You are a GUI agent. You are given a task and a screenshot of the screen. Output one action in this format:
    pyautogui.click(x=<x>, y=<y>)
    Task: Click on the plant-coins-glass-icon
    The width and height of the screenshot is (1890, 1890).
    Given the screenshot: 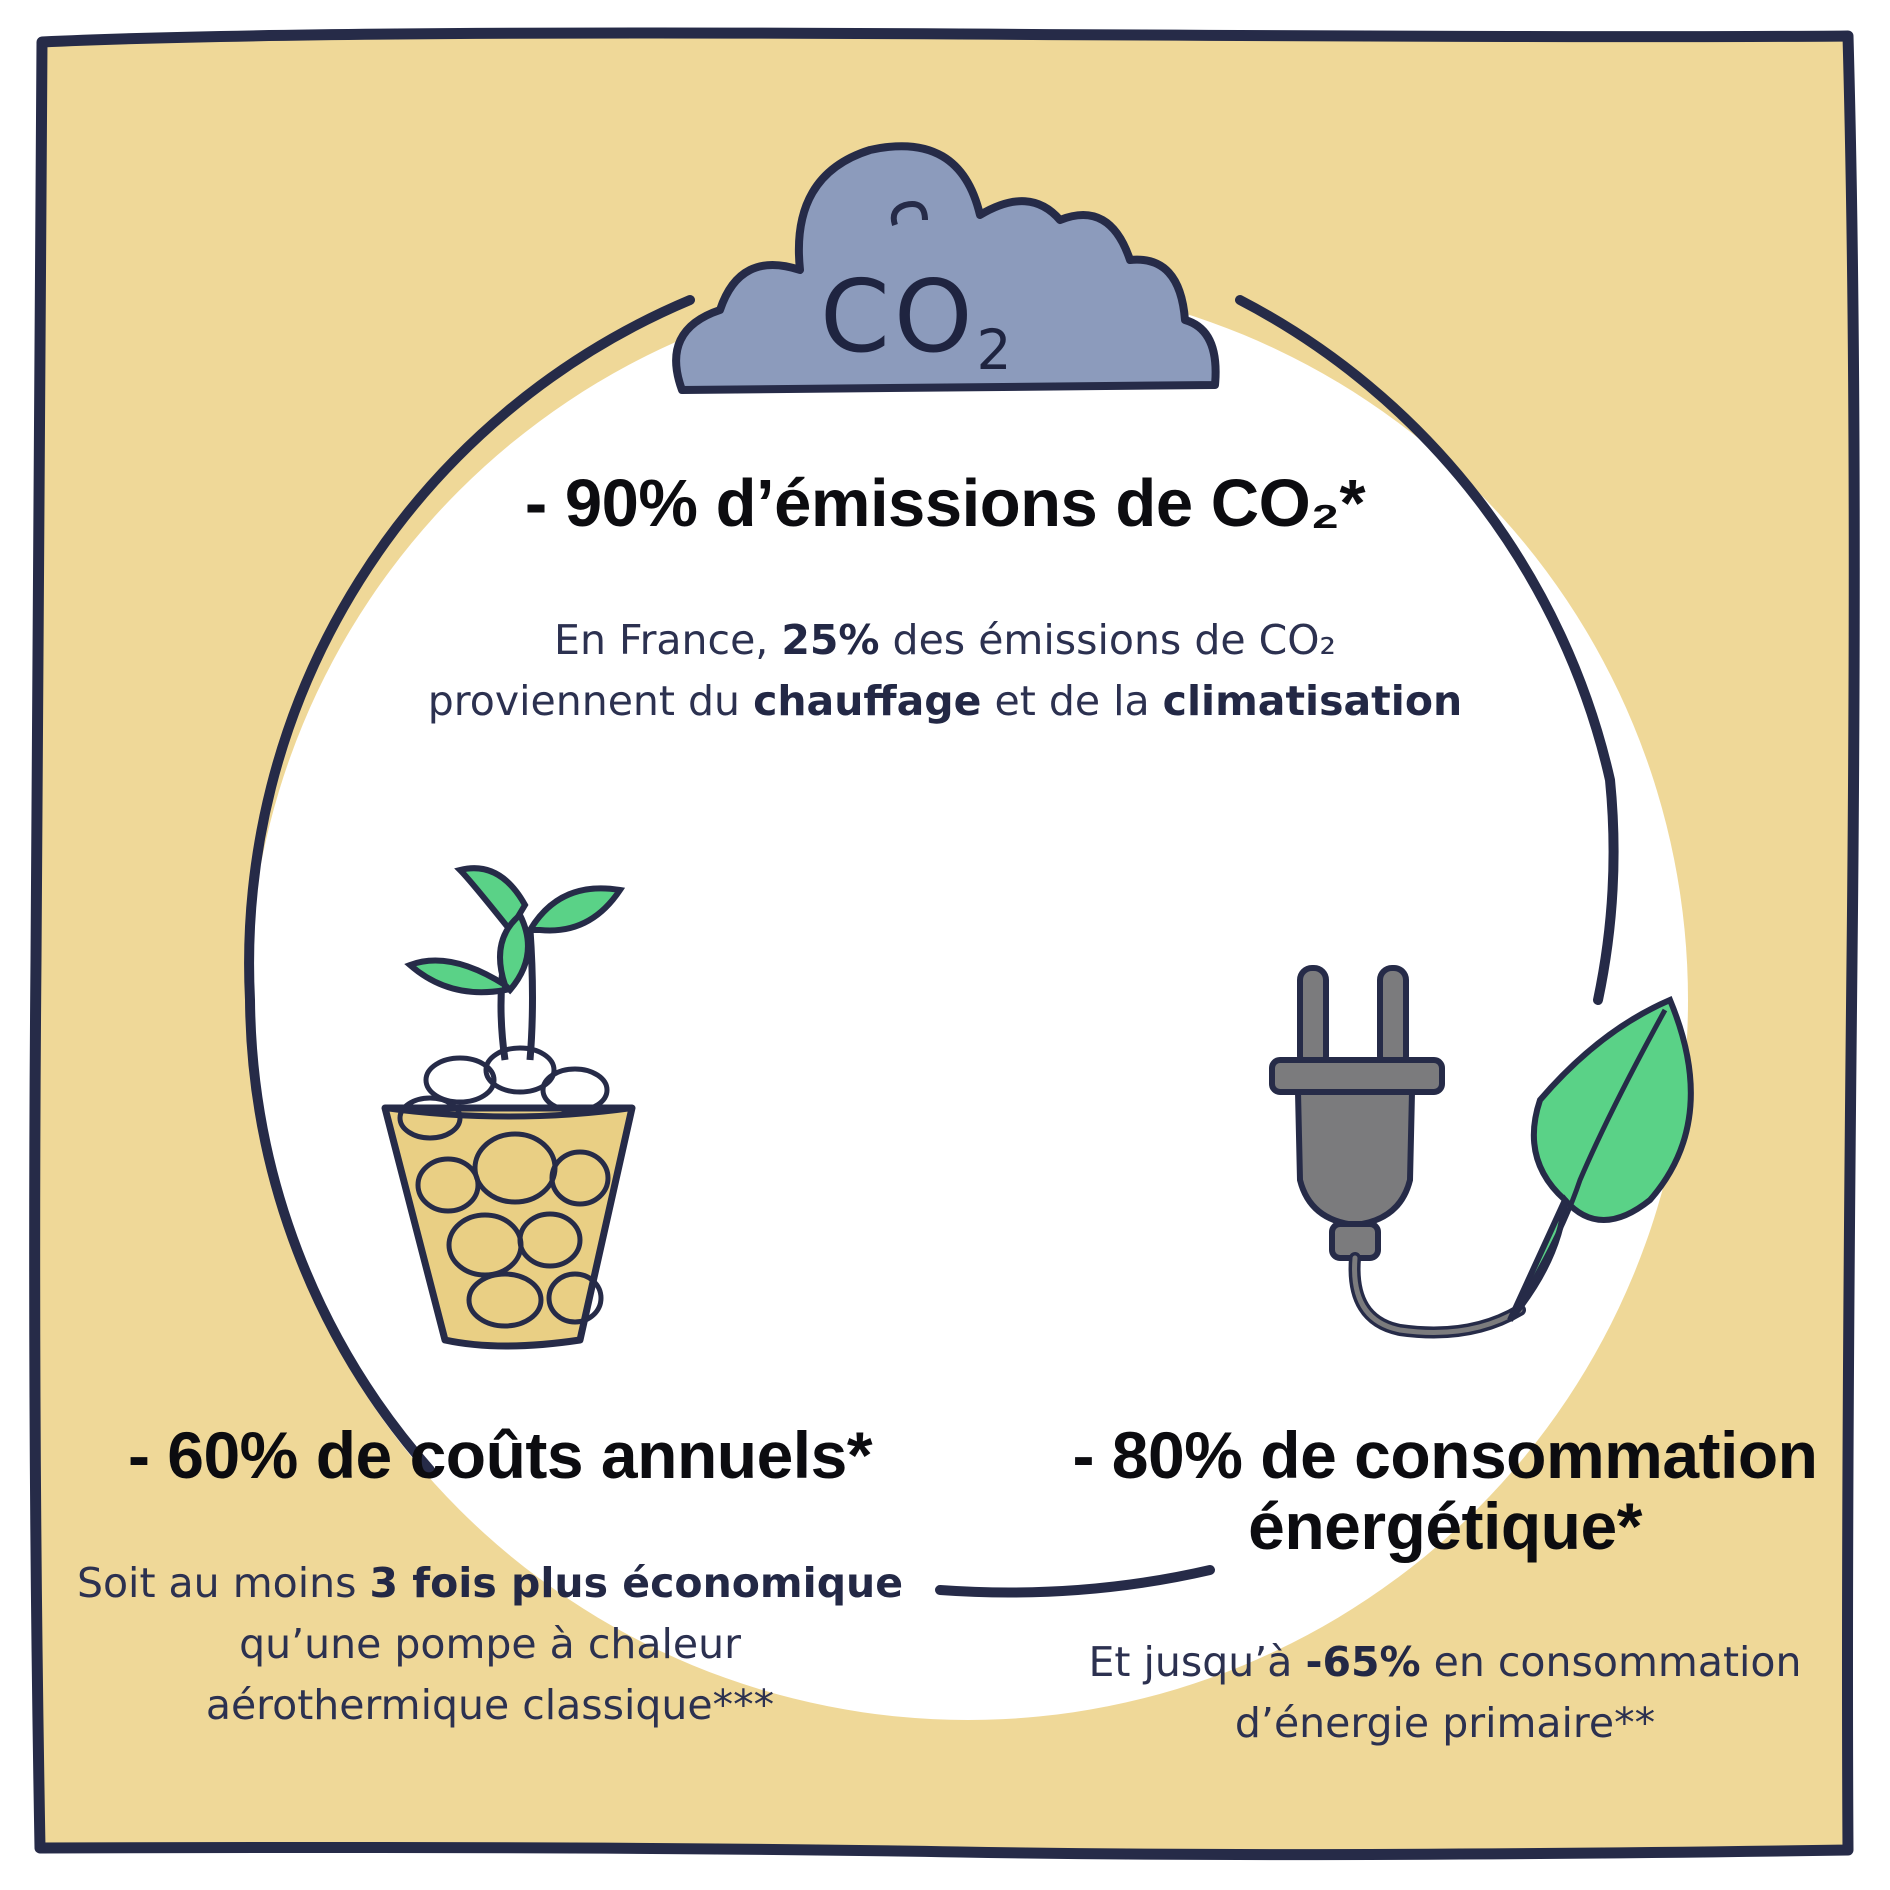 What is the action you would take?
    pyautogui.click(x=508, y=1107)
    